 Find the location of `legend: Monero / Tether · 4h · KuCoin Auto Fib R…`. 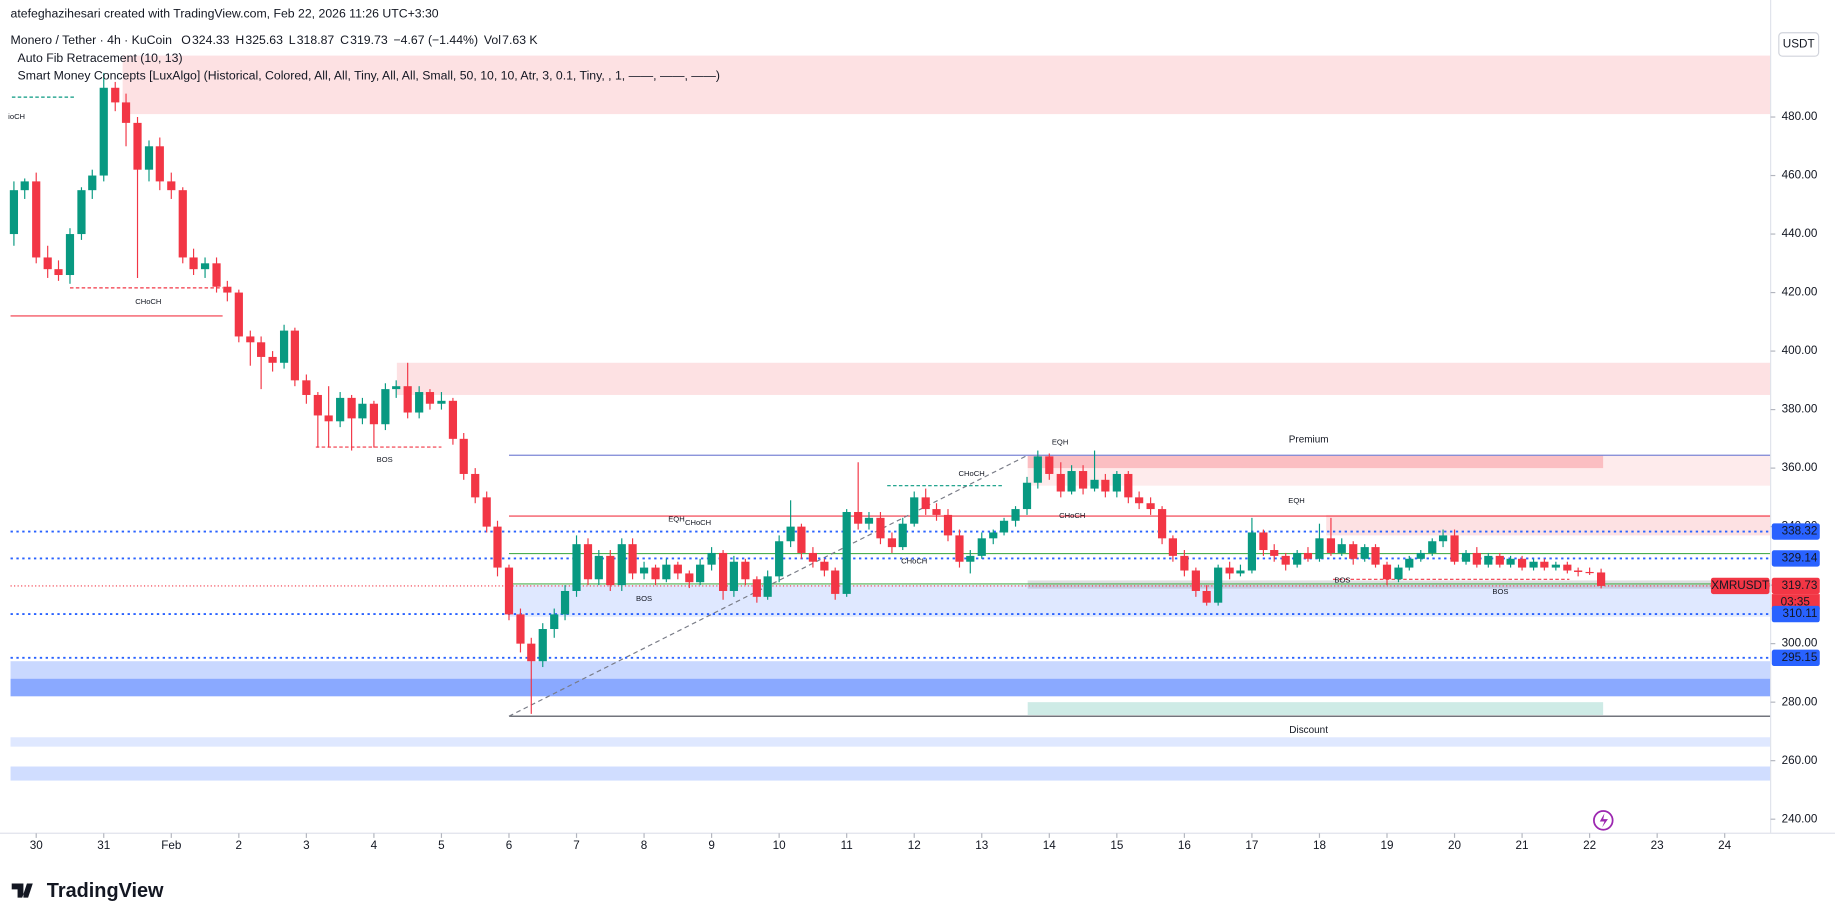

legend: Monero / Tether · 4h · KuCoin Auto Fib R… is located at coordinates (365, 57).